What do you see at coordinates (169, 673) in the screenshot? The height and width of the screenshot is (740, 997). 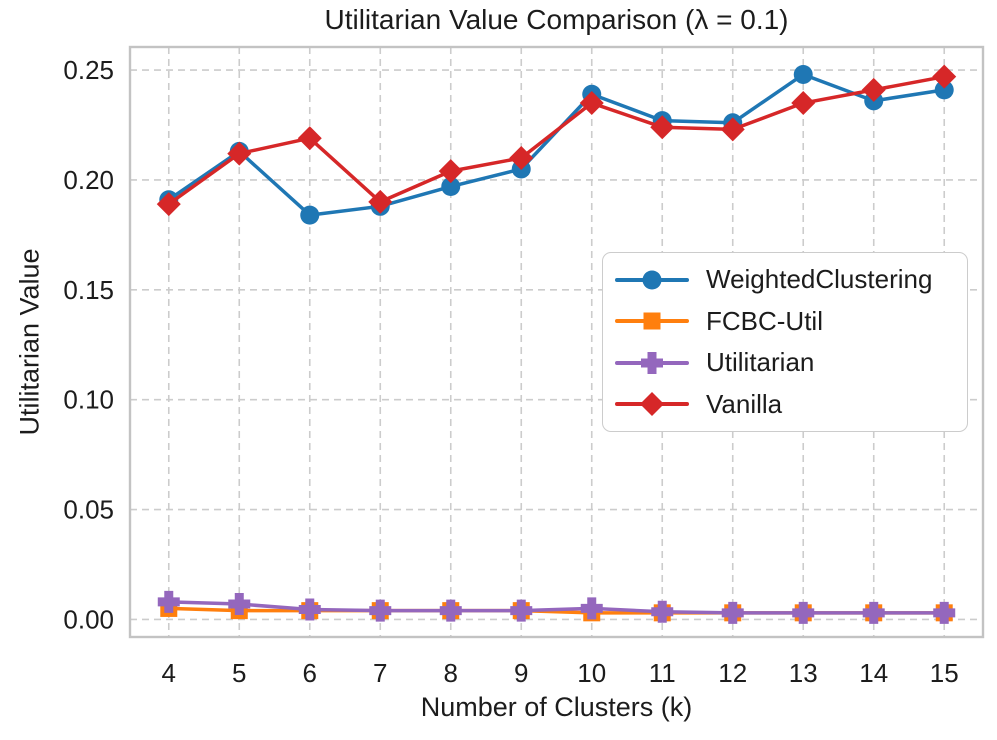 I see `x-tick-label: 4` at bounding box center [169, 673].